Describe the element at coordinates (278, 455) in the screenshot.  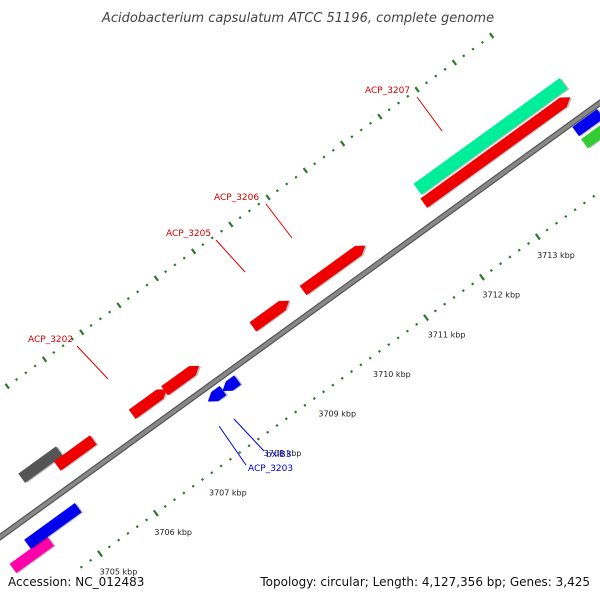
I see `gene-label: bxlB3` at that location.